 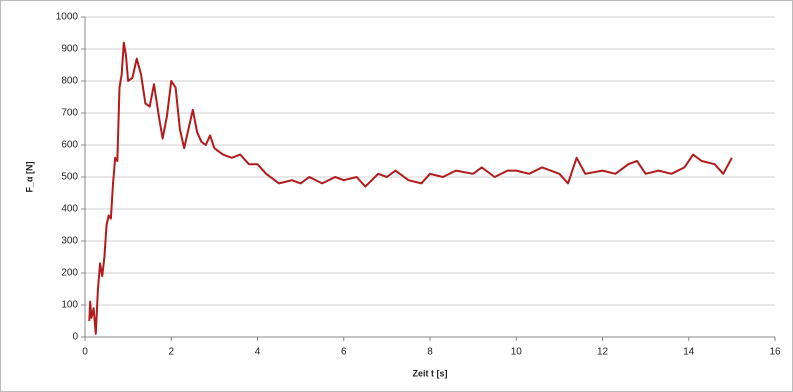 What do you see at coordinates (430, 352) in the screenshot?
I see `x-tick-label: 8` at bounding box center [430, 352].